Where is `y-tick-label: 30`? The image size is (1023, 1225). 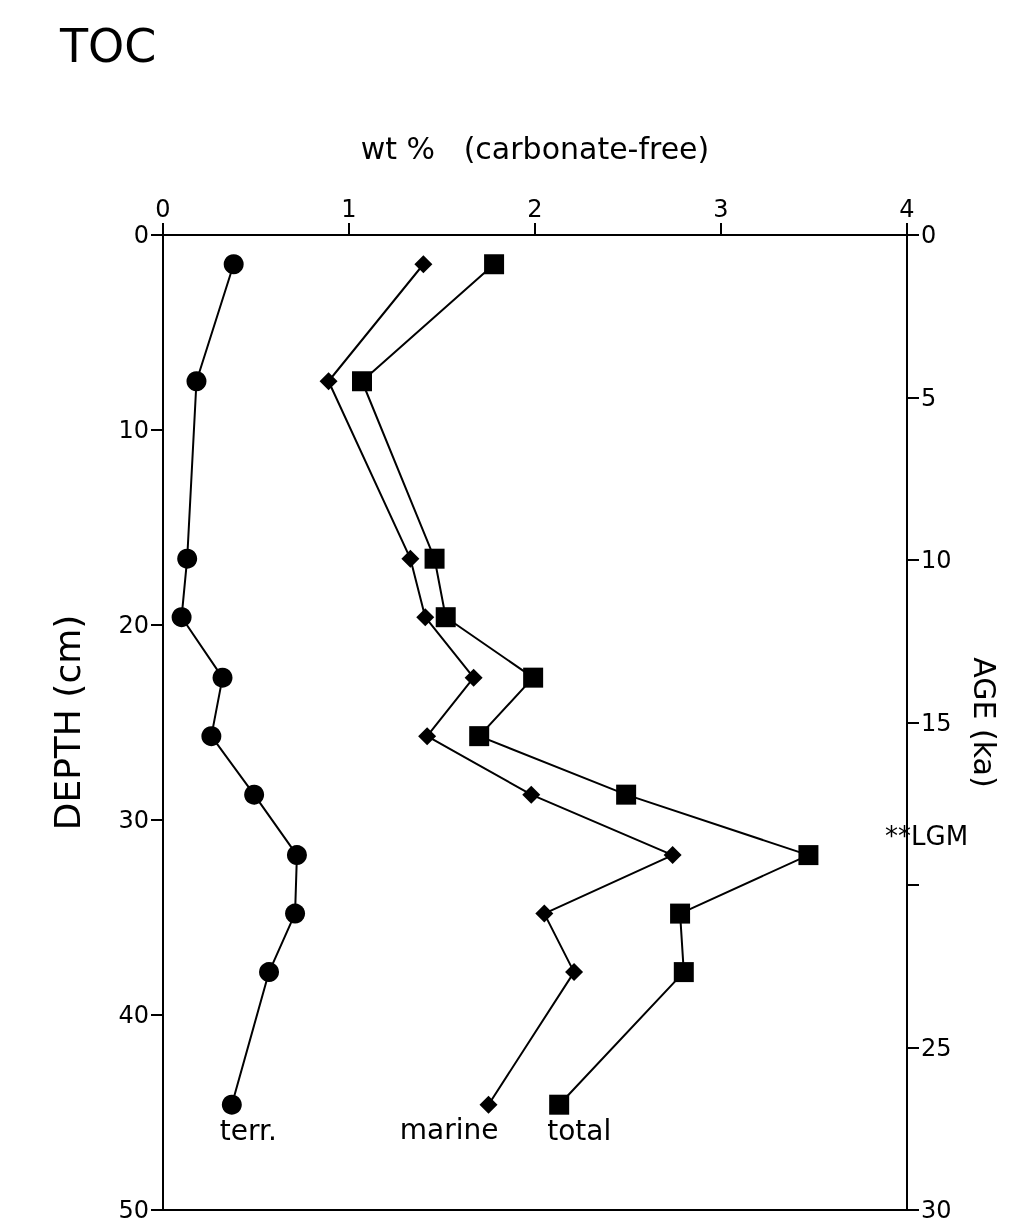 y-tick-label: 30 is located at coordinates (133, 820).